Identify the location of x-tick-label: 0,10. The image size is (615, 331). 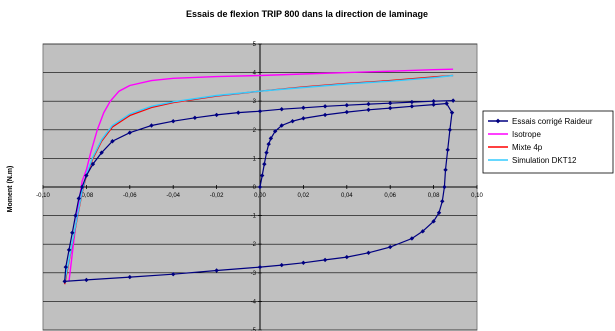
(477, 196).